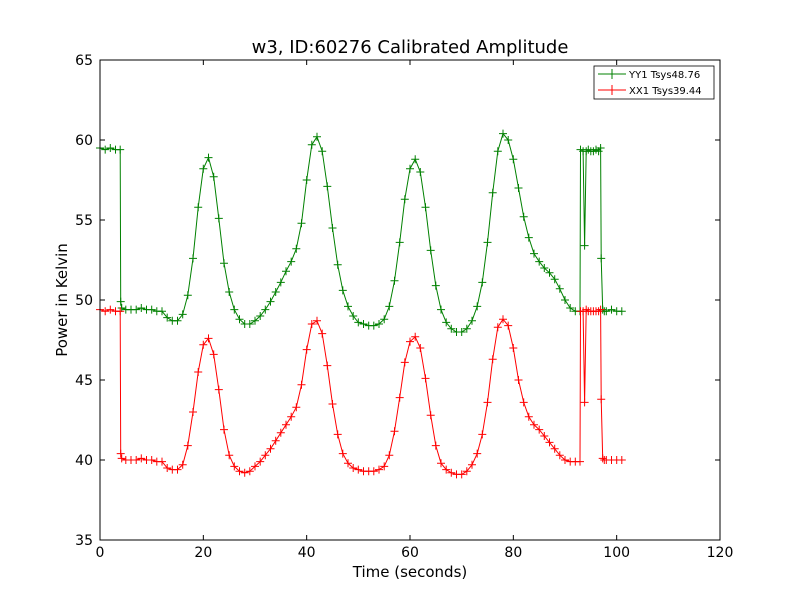  Describe the element at coordinates (410, 553) in the screenshot. I see `x-tick-label: 60` at that location.